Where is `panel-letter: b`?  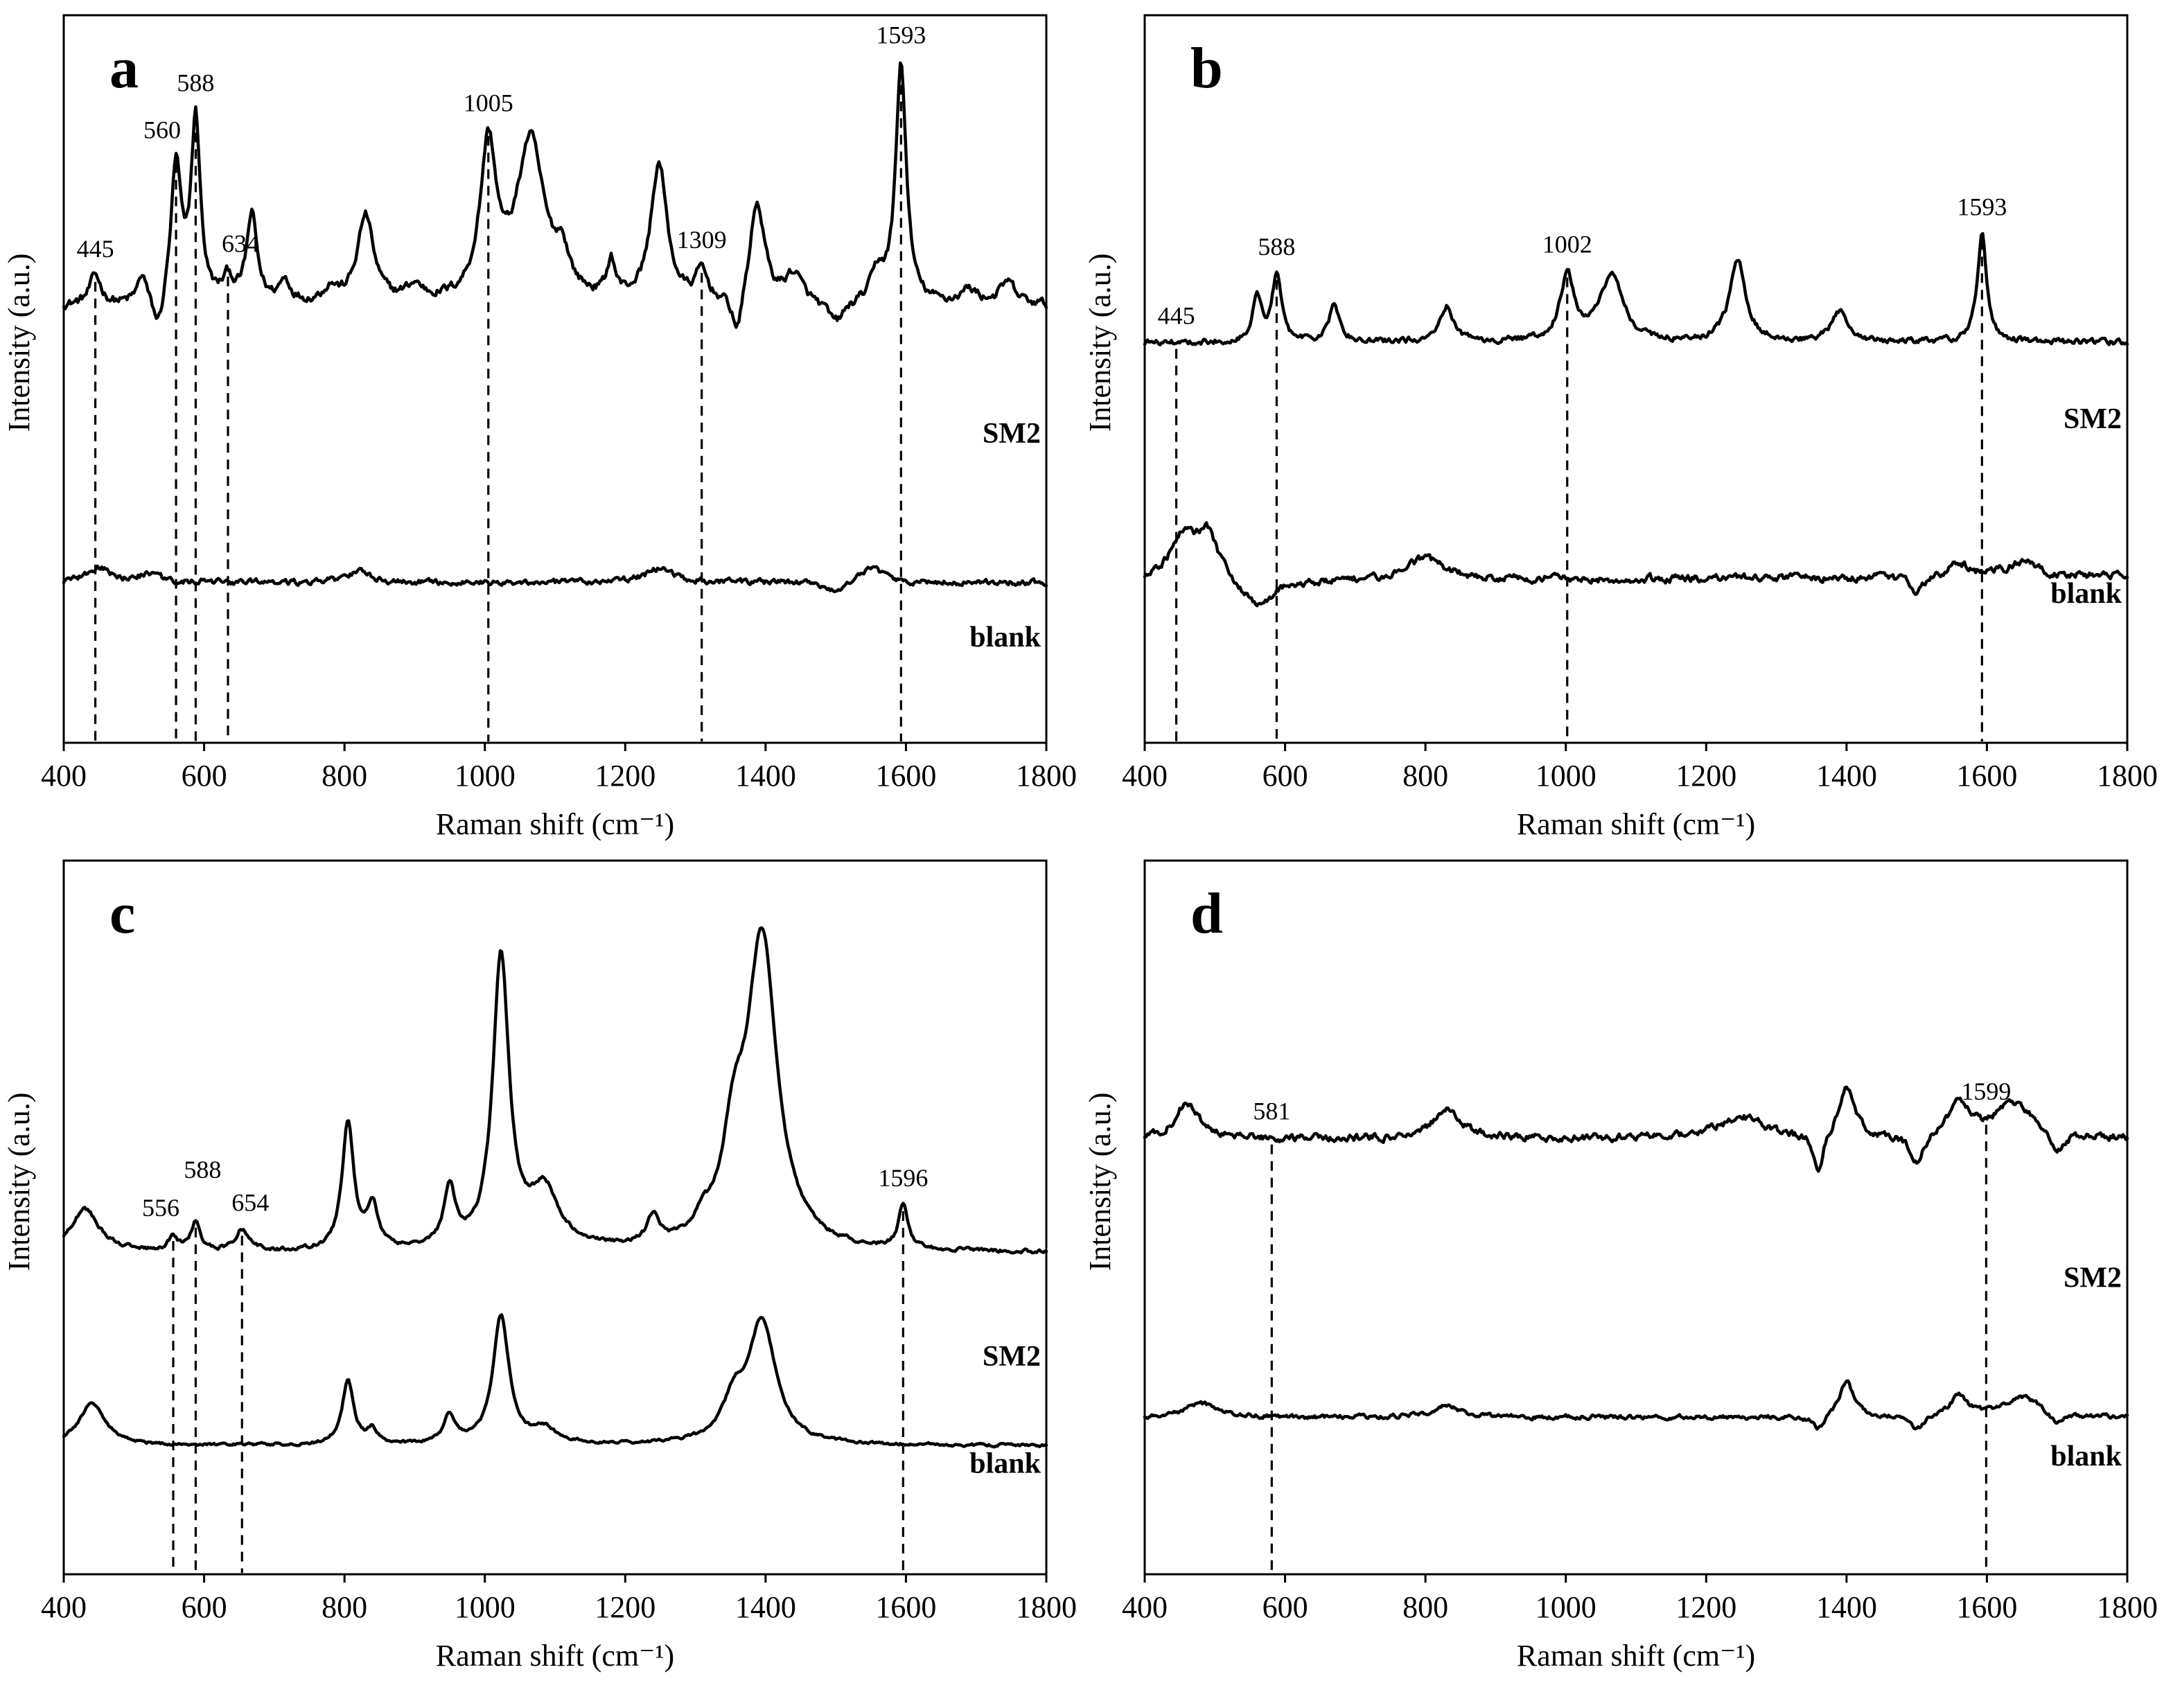
panel-letter: b is located at coordinates (1206, 68).